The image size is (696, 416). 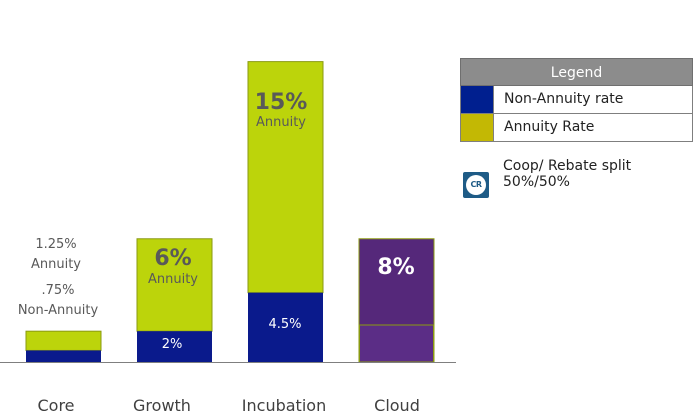 I want to click on label-core-annuity-value: 1.25%, so click(x=55, y=244).